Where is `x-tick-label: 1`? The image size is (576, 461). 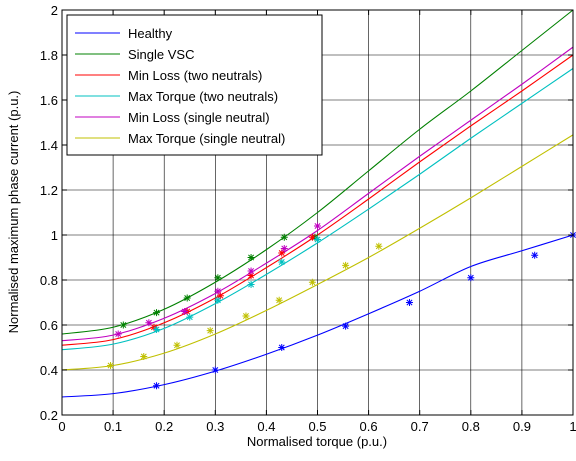 x-tick-label: 1 is located at coordinates (572, 426).